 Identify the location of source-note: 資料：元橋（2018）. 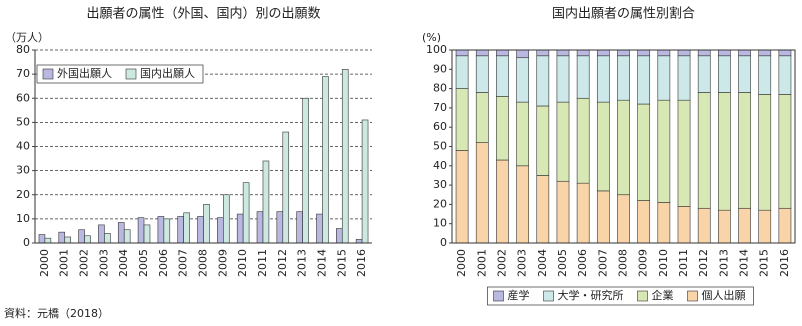
(56, 313).